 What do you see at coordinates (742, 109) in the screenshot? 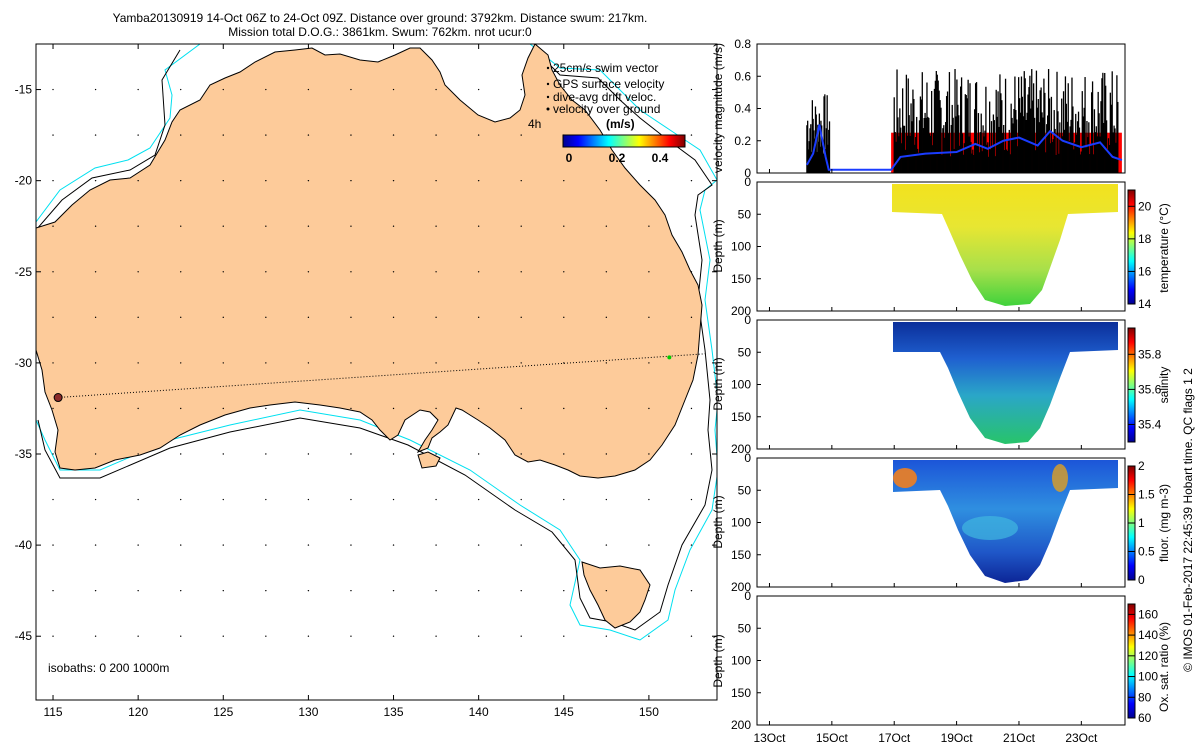
I see `velocity-ytick-label-2: 0.4` at bounding box center [742, 109].